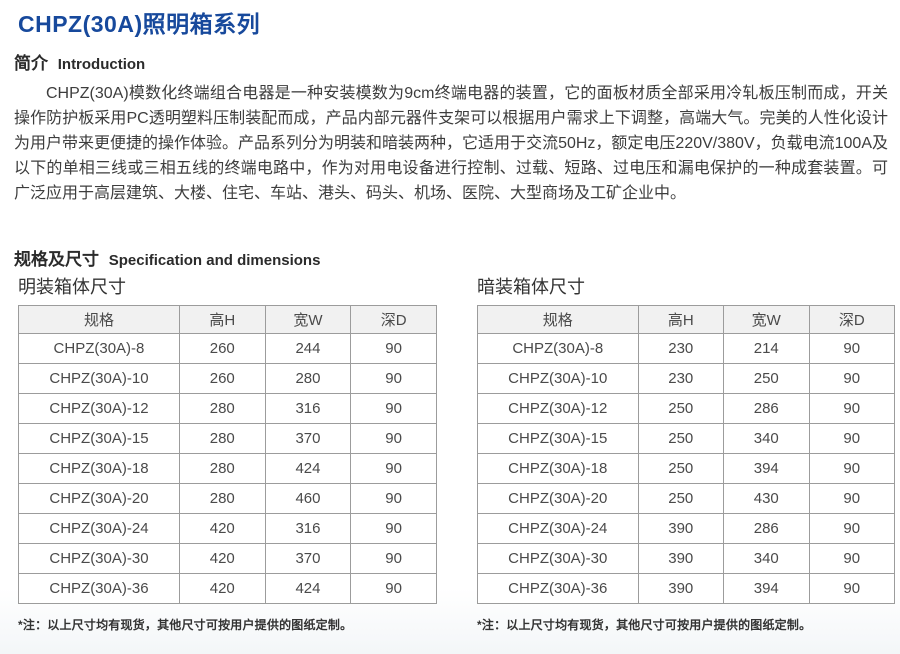  I want to click on table-row: CHPZ(30A)-12 250 286 90, so click(686, 408).